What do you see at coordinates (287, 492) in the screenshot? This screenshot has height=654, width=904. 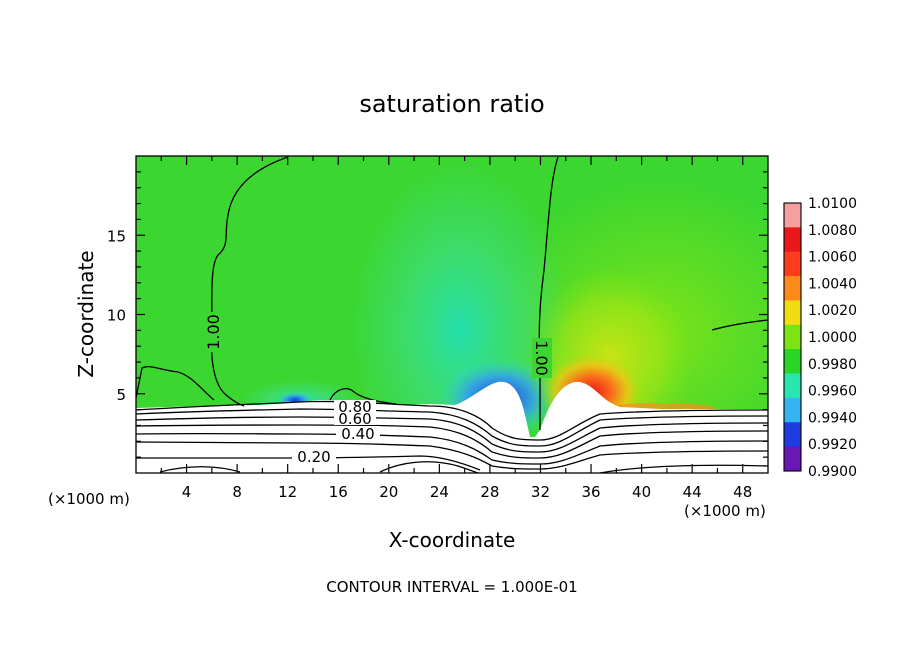 I see `x-tick-label: 12` at bounding box center [287, 492].